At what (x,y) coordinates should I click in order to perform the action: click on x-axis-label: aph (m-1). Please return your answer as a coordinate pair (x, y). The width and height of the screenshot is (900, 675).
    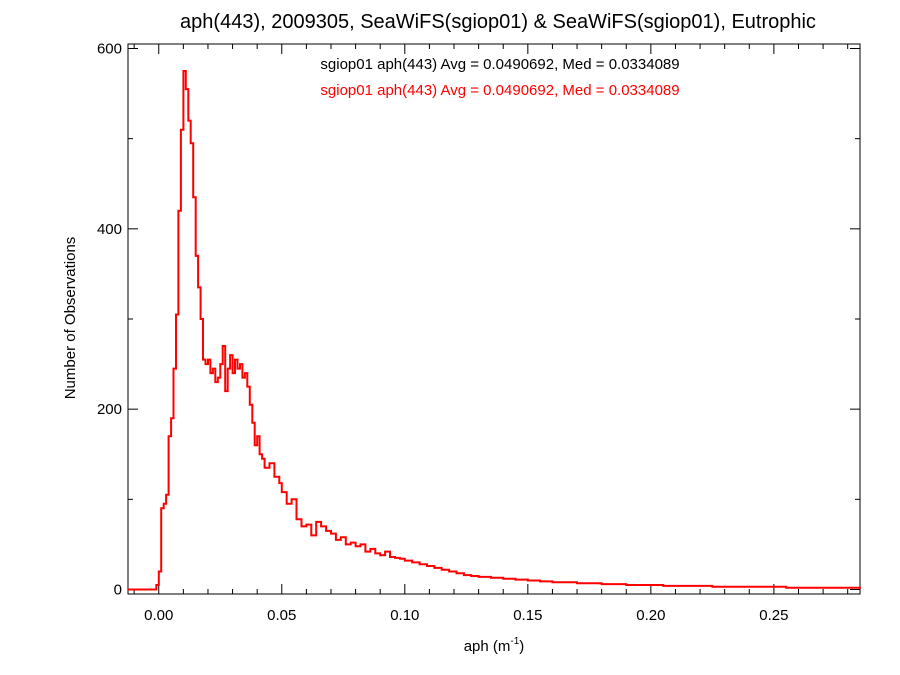
    Looking at the image, I should click on (494, 645).